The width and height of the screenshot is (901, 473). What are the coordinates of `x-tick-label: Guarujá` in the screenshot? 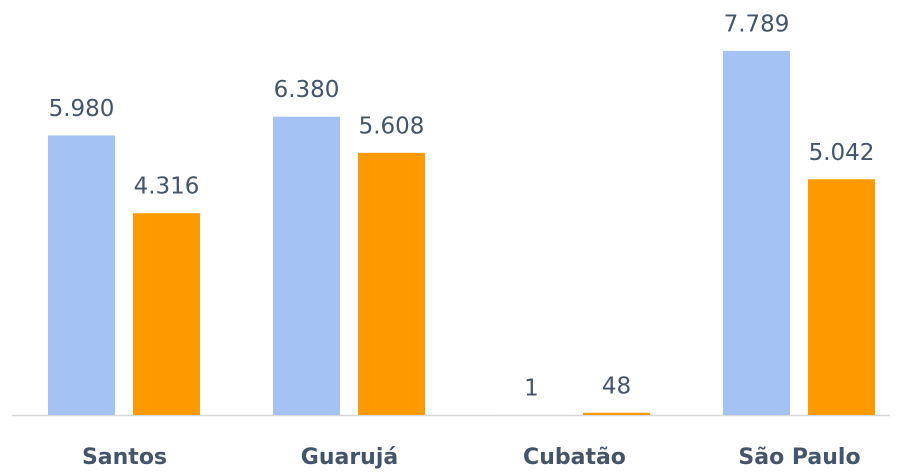 It's located at (349, 457).